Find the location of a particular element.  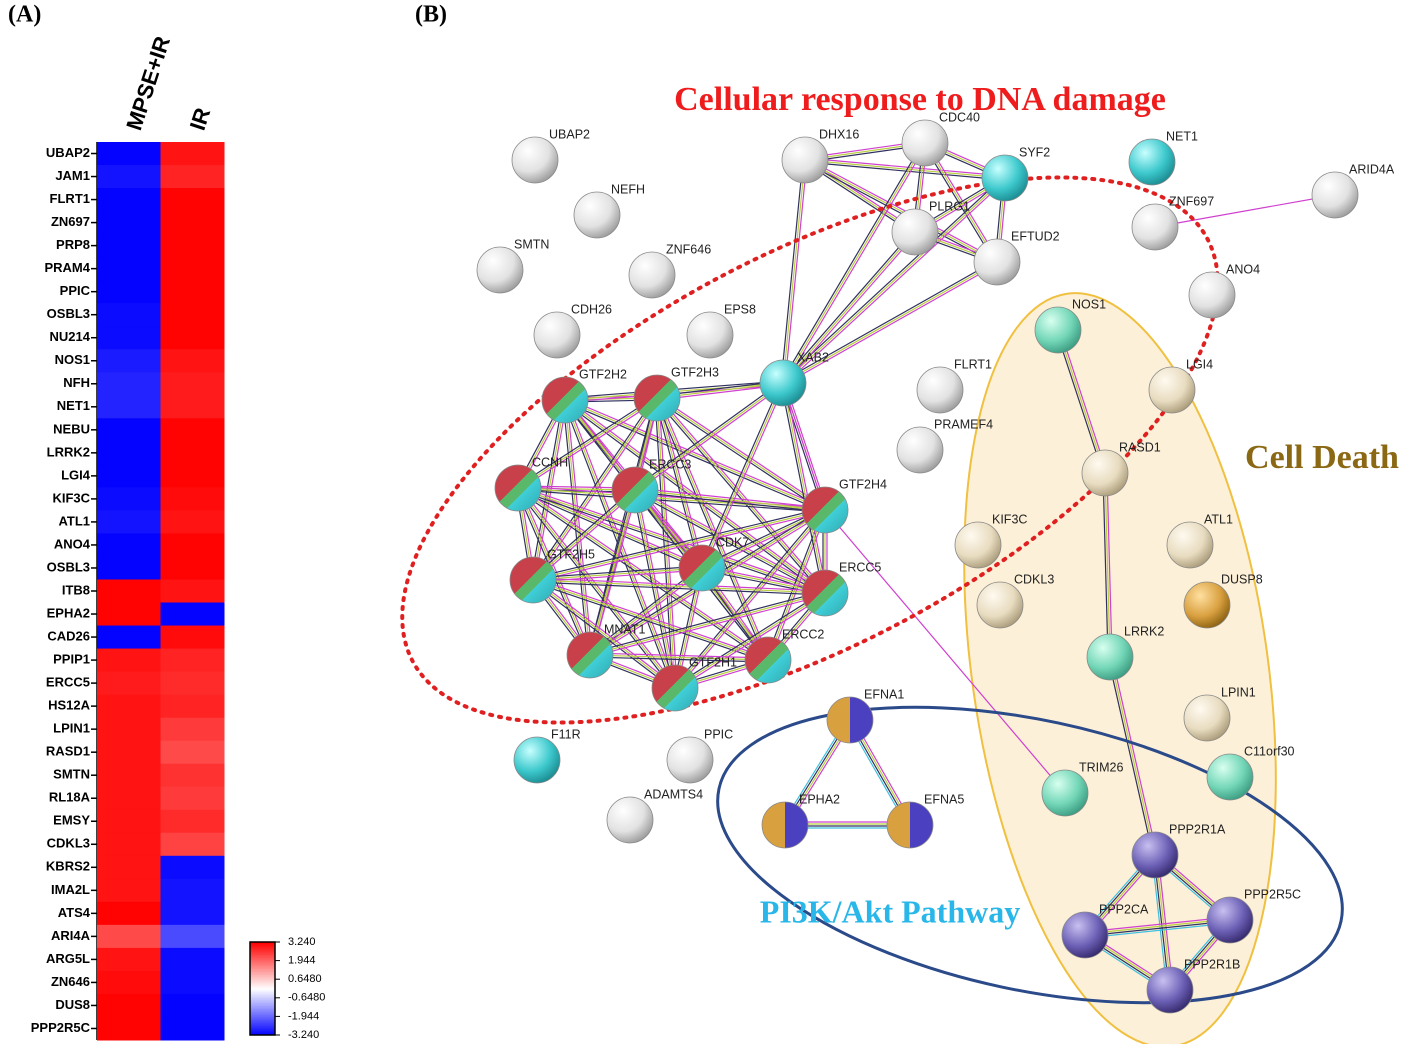

row-label: EPHA2 is located at coordinates (68, 612).